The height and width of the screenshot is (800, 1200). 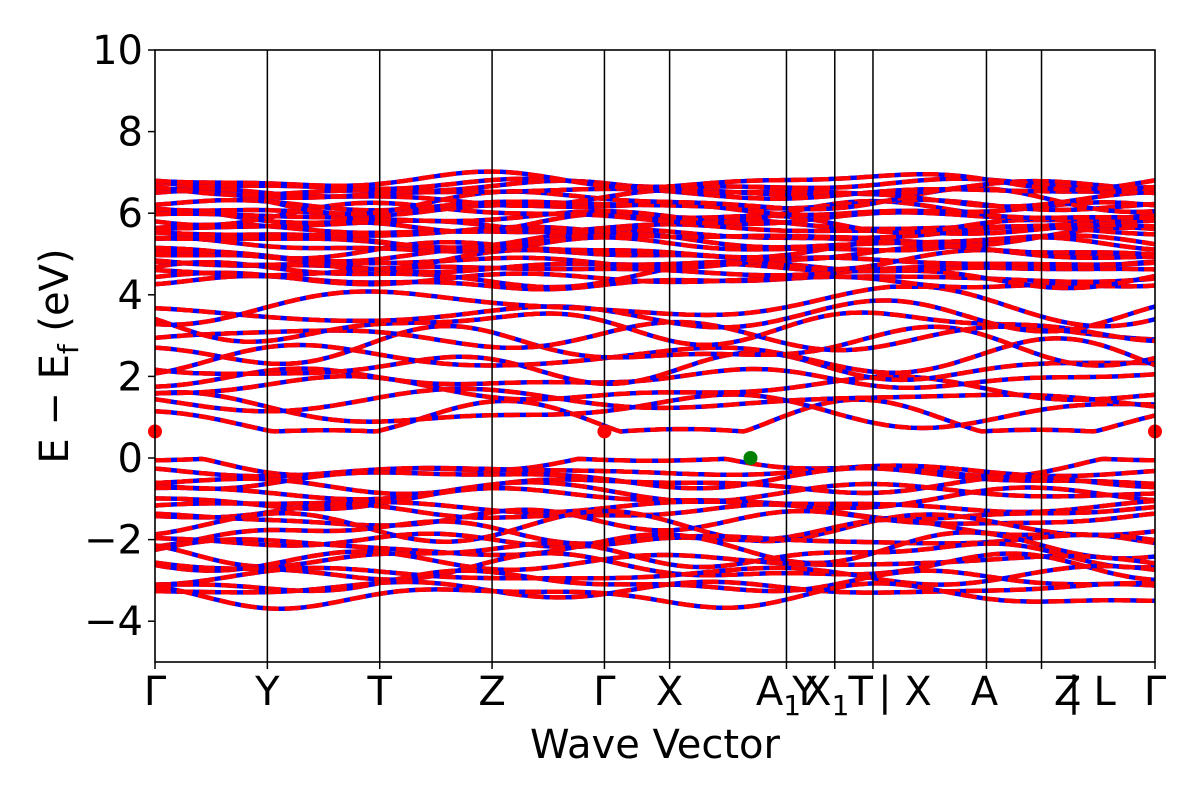 I want to click on y-tick-label: −2, so click(x=113, y=541).